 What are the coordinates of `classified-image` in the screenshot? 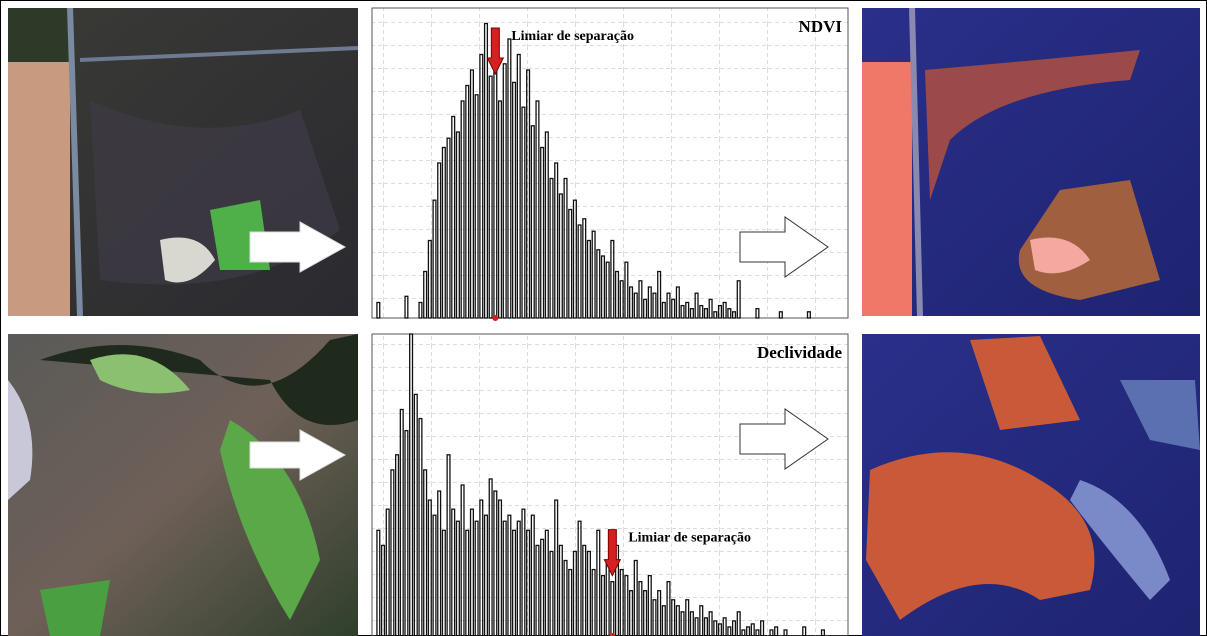 It's located at (1031, 485).